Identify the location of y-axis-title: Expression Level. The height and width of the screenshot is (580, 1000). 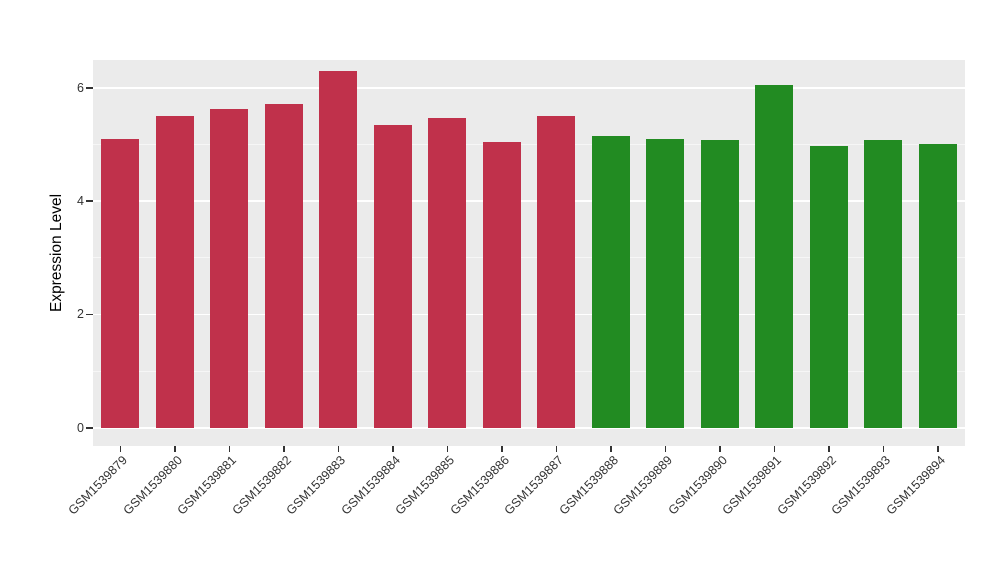
(57, 253).